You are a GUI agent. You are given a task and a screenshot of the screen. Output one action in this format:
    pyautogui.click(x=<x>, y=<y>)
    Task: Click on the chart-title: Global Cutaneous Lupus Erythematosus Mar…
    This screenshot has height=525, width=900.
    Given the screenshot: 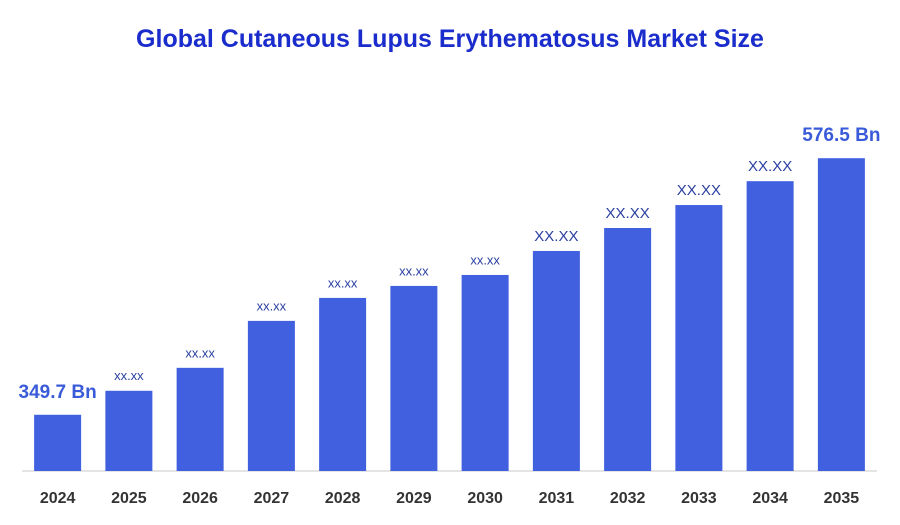 What is the action you would take?
    pyautogui.click(x=450, y=39)
    